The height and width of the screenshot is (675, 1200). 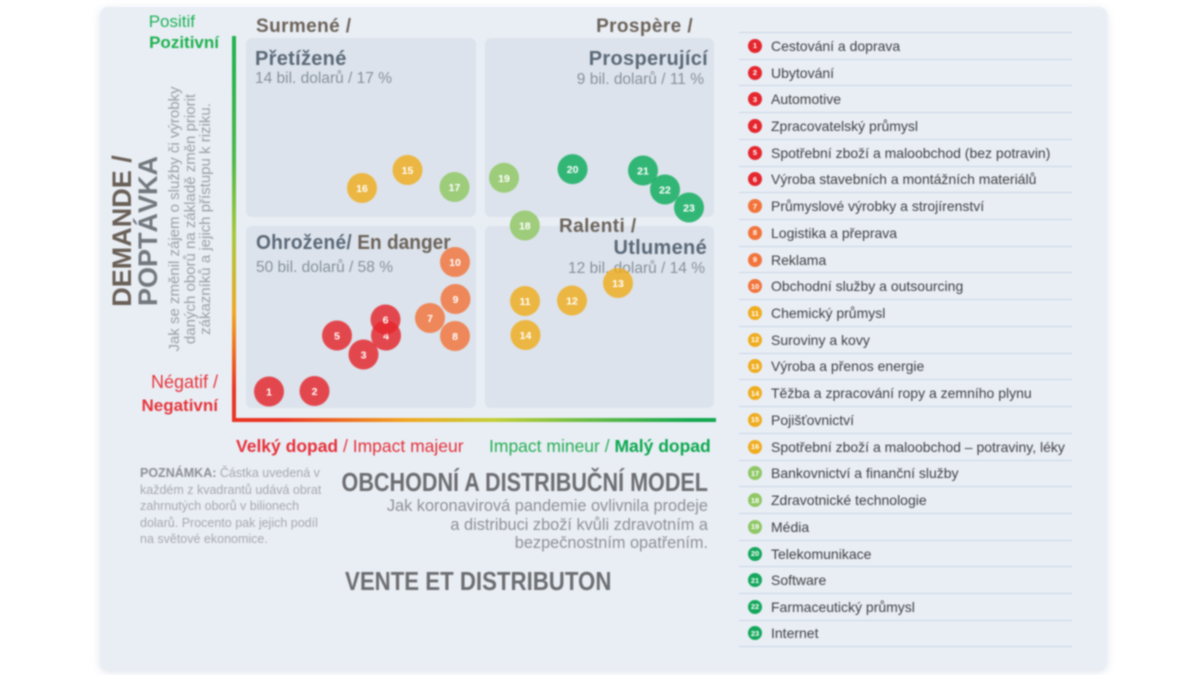 I want to click on svg-text: 3, so click(x=364, y=356).